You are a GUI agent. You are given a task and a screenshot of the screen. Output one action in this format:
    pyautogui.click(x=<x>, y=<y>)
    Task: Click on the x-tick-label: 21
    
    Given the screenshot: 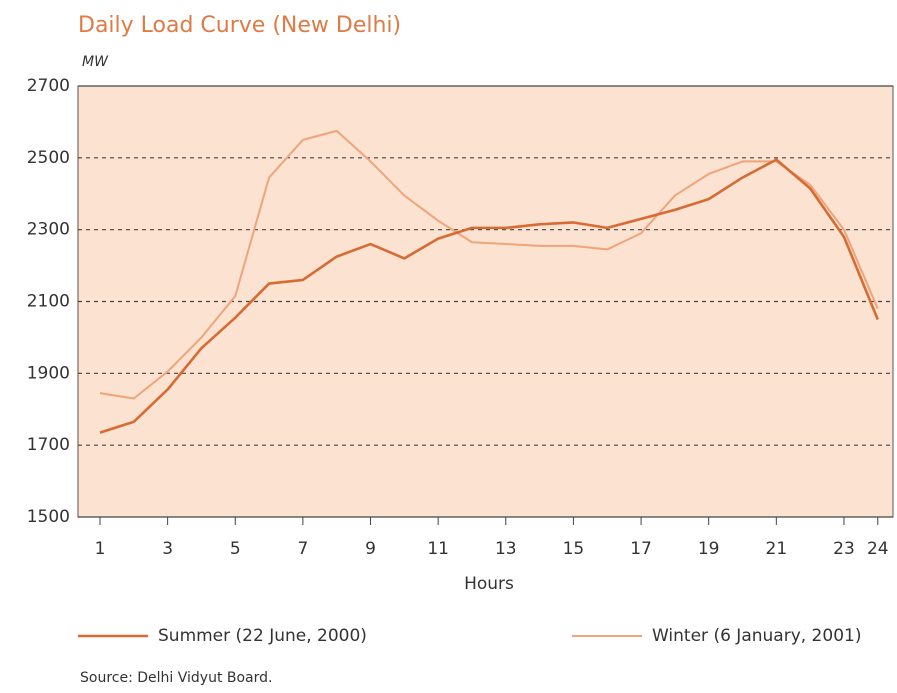 What is the action you would take?
    pyautogui.click(x=777, y=549)
    